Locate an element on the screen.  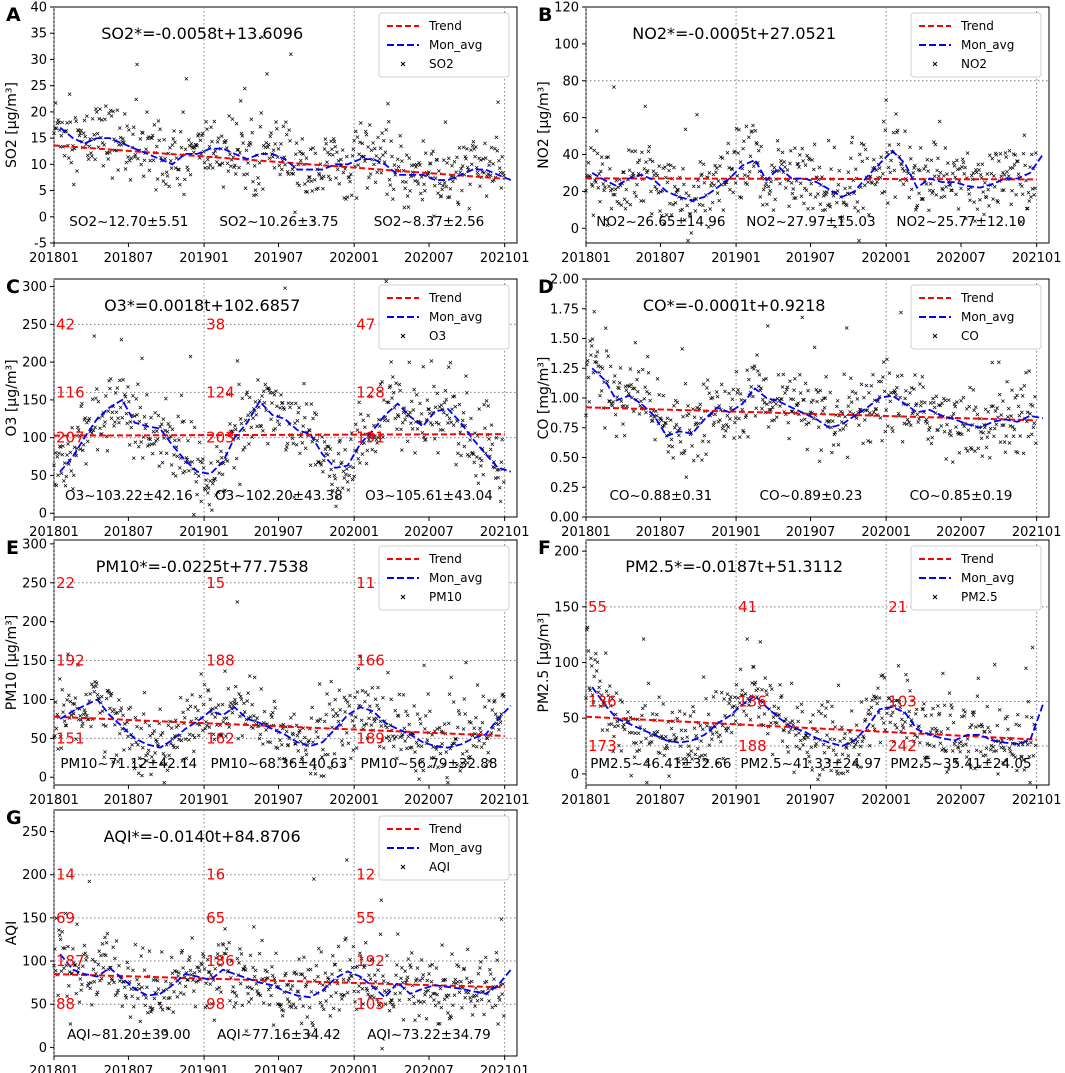
regression-equation: O3*=0.0018t+102.6857 is located at coordinates (202, 305).